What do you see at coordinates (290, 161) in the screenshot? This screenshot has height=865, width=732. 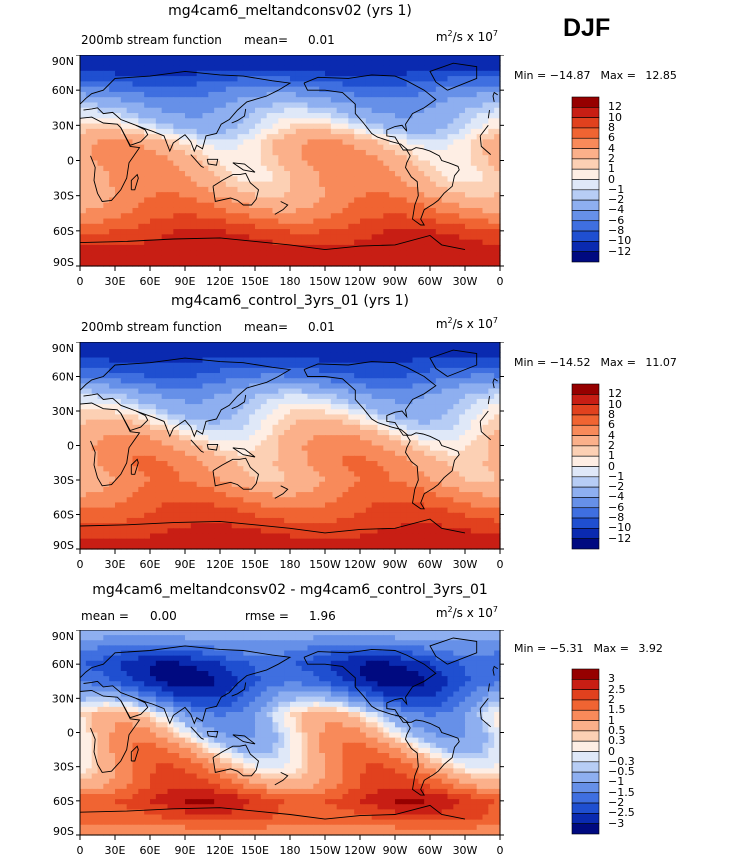 I see `field-cells` at bounding box center [290, 161].